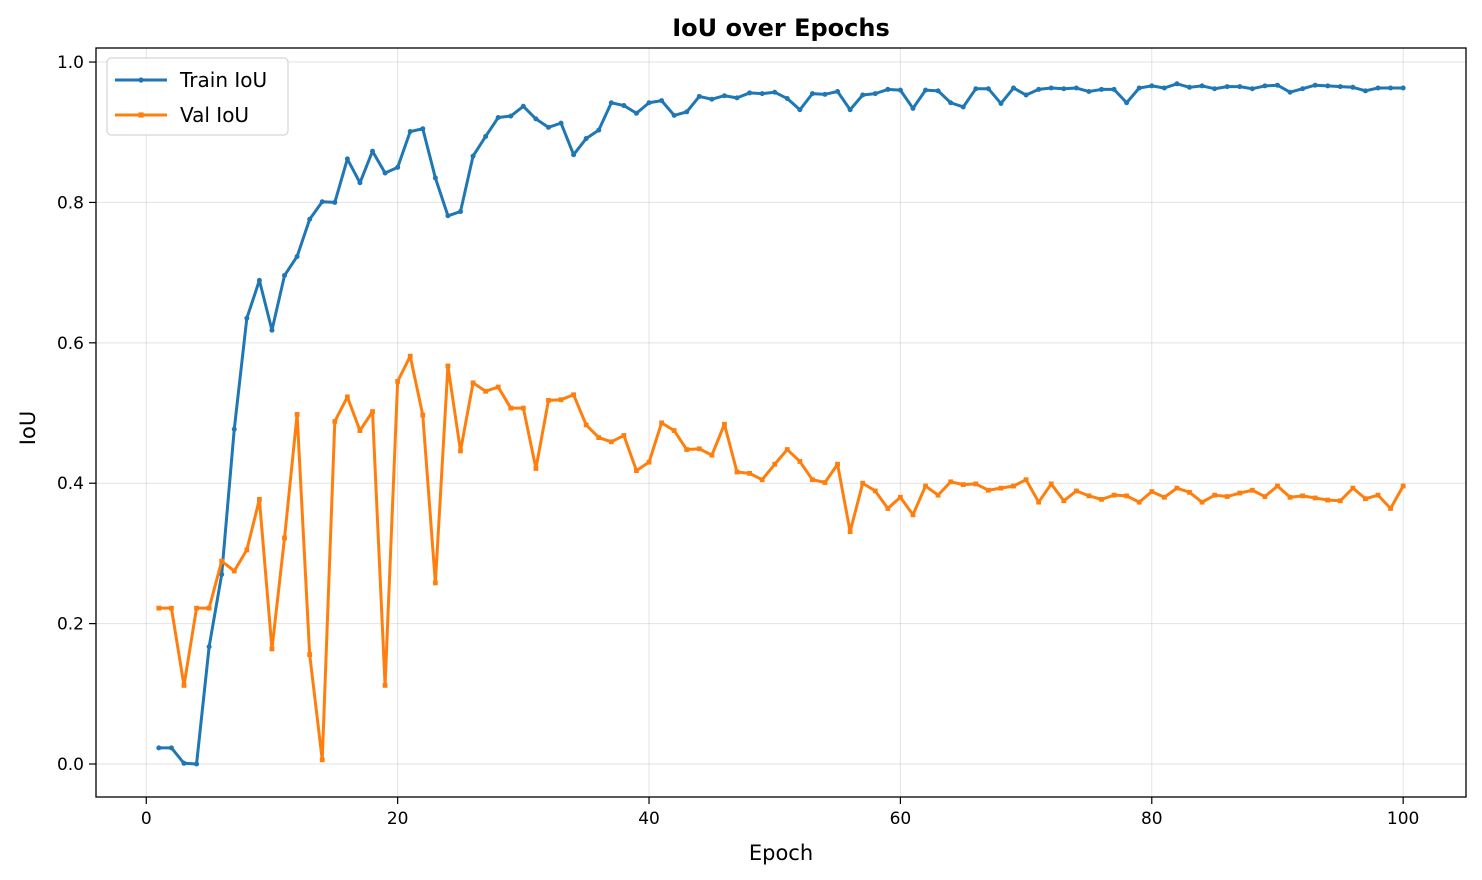 The width and height of the screenshot is (1482, 880). I want to click on x-tick-label: 100, so click(1403, 819).